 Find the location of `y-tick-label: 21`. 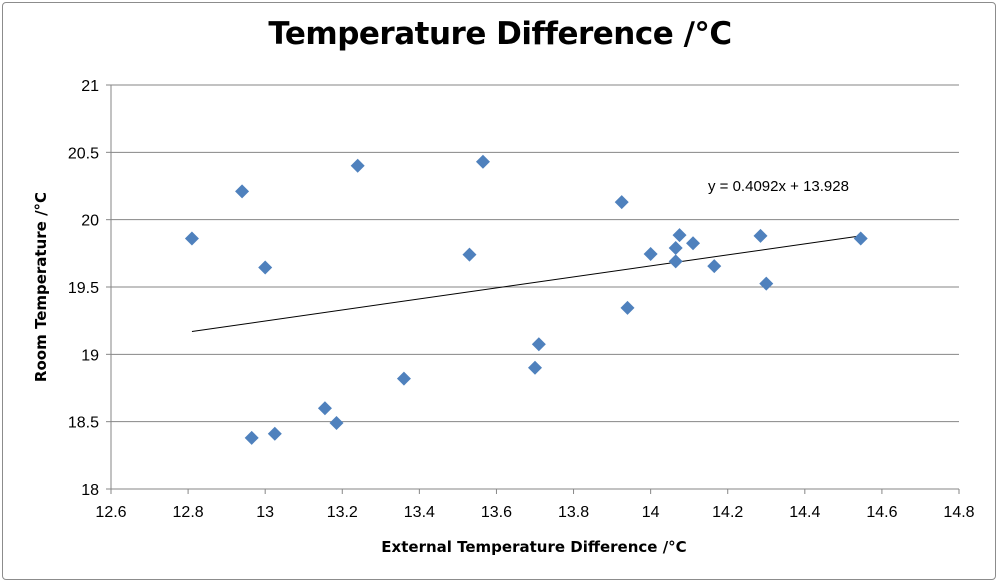

y-tick-label: 21 is located at coordinates (90, 86).